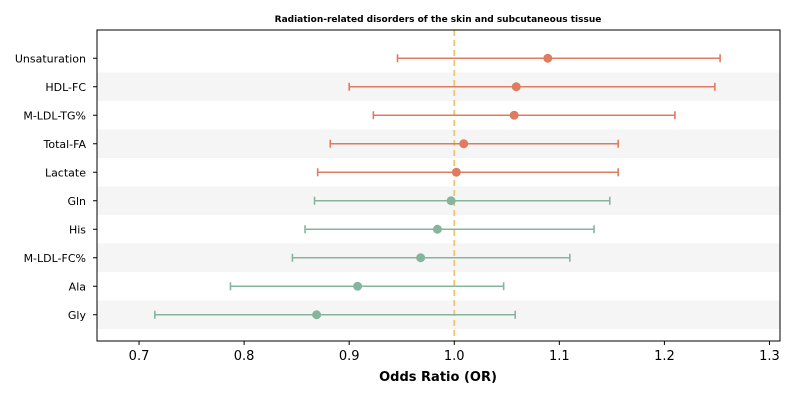  Describe the element at coordinates (54, 115) in the screenshot. I see `y-tick-label-2: M-LDL-TG%` at that location.